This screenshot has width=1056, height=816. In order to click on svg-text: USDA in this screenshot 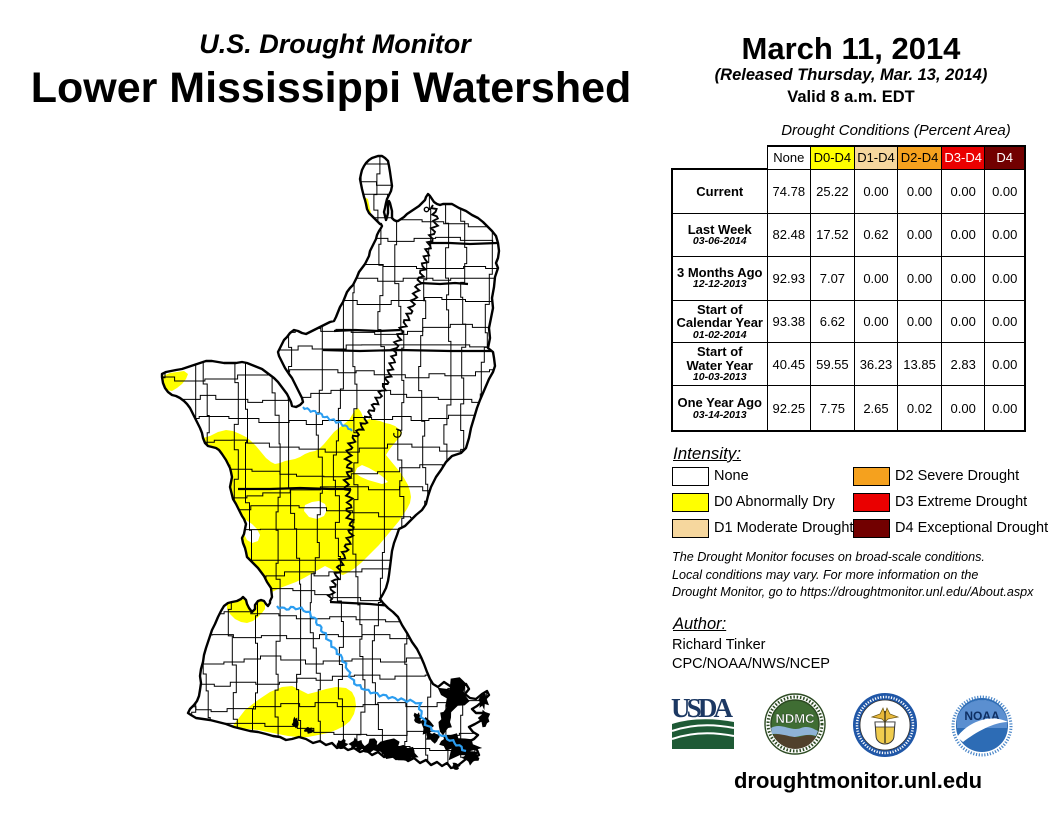, I will do `click(702, 708)`.